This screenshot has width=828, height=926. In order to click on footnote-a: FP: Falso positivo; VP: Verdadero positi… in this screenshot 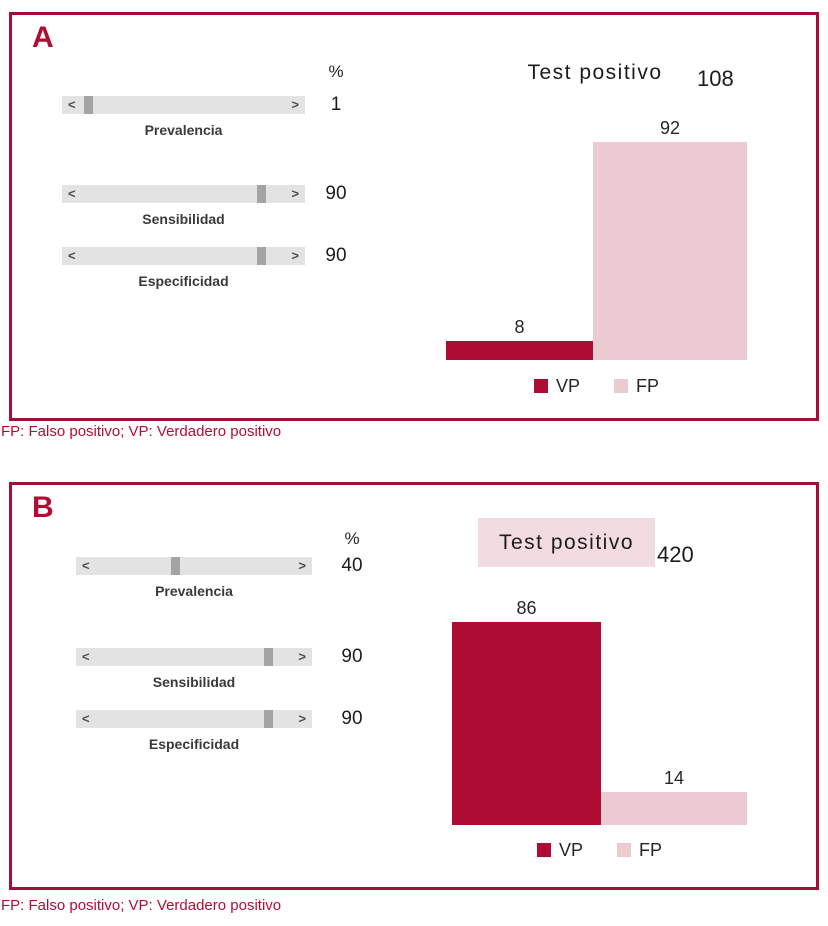, I will do `click(141, 431)`.